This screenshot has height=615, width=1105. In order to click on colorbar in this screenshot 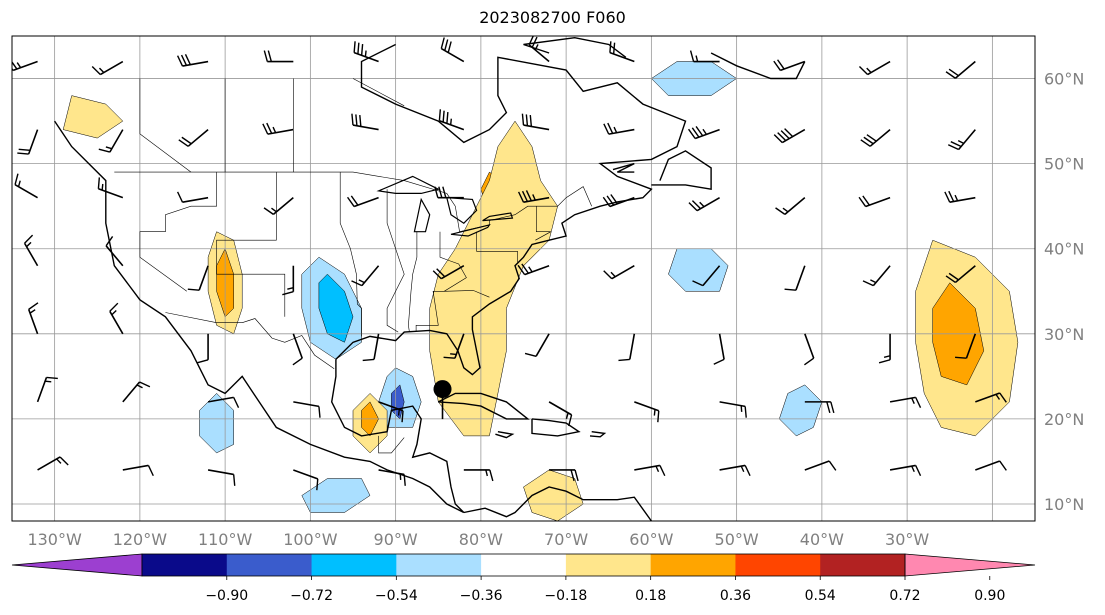, I will do `click(523, 565)`.